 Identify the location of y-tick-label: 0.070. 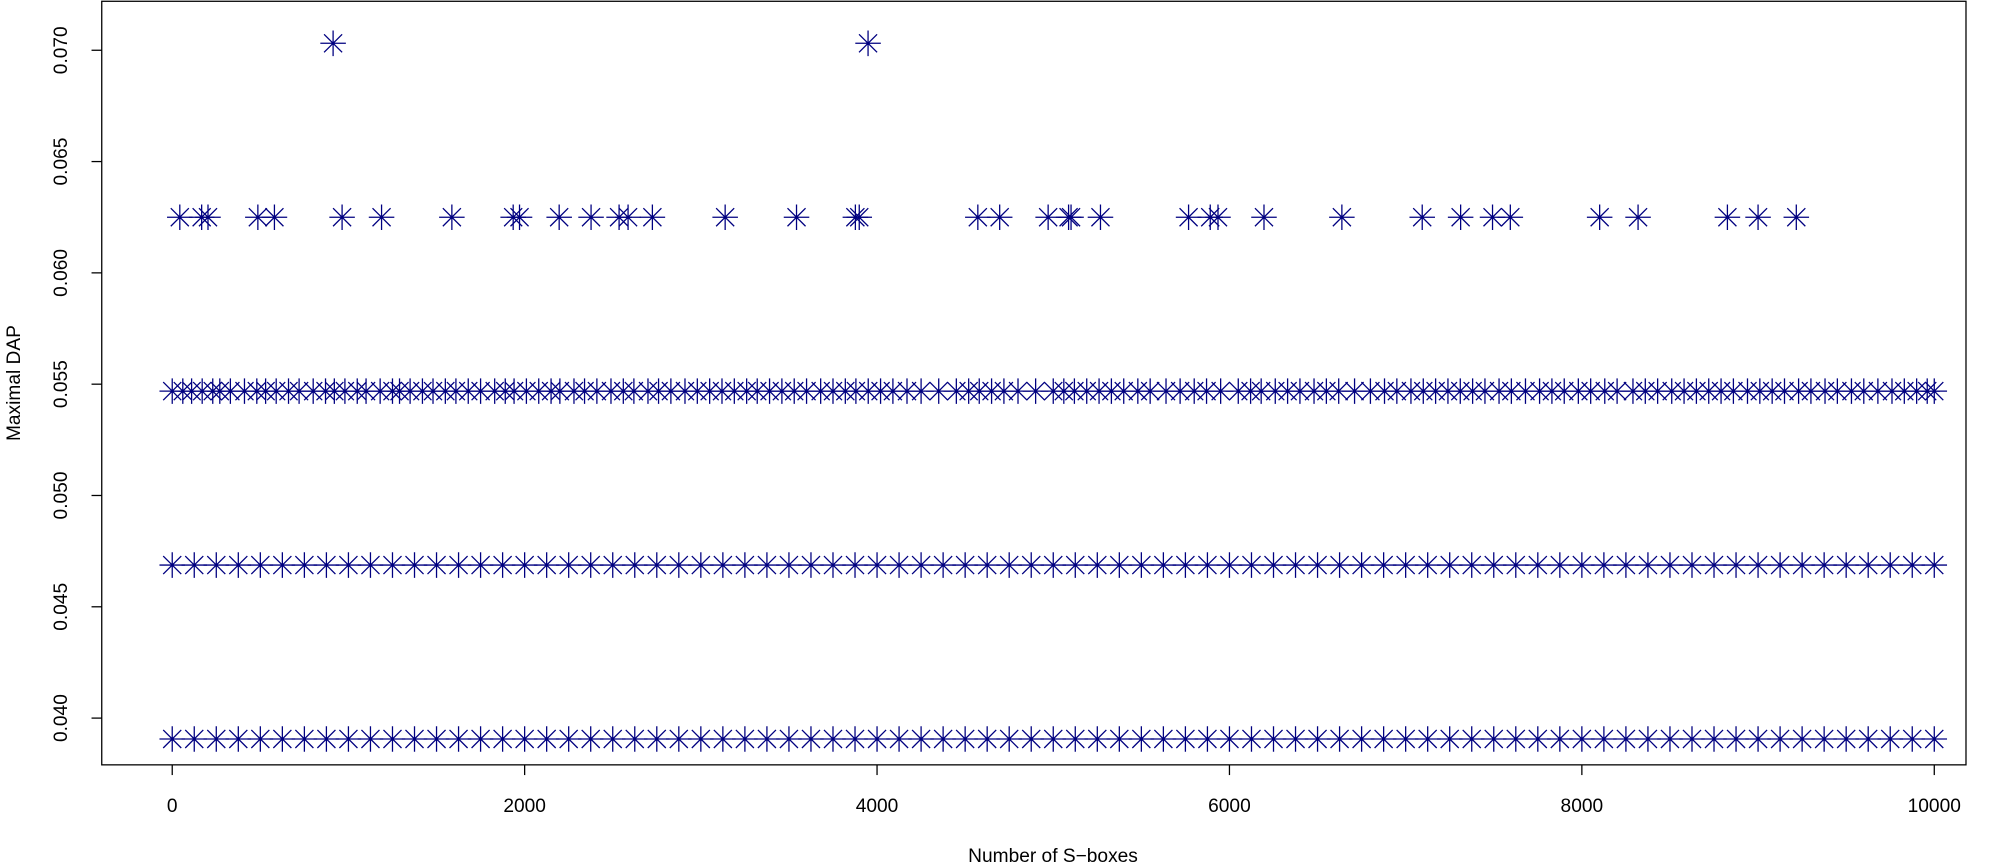
(61, 50).